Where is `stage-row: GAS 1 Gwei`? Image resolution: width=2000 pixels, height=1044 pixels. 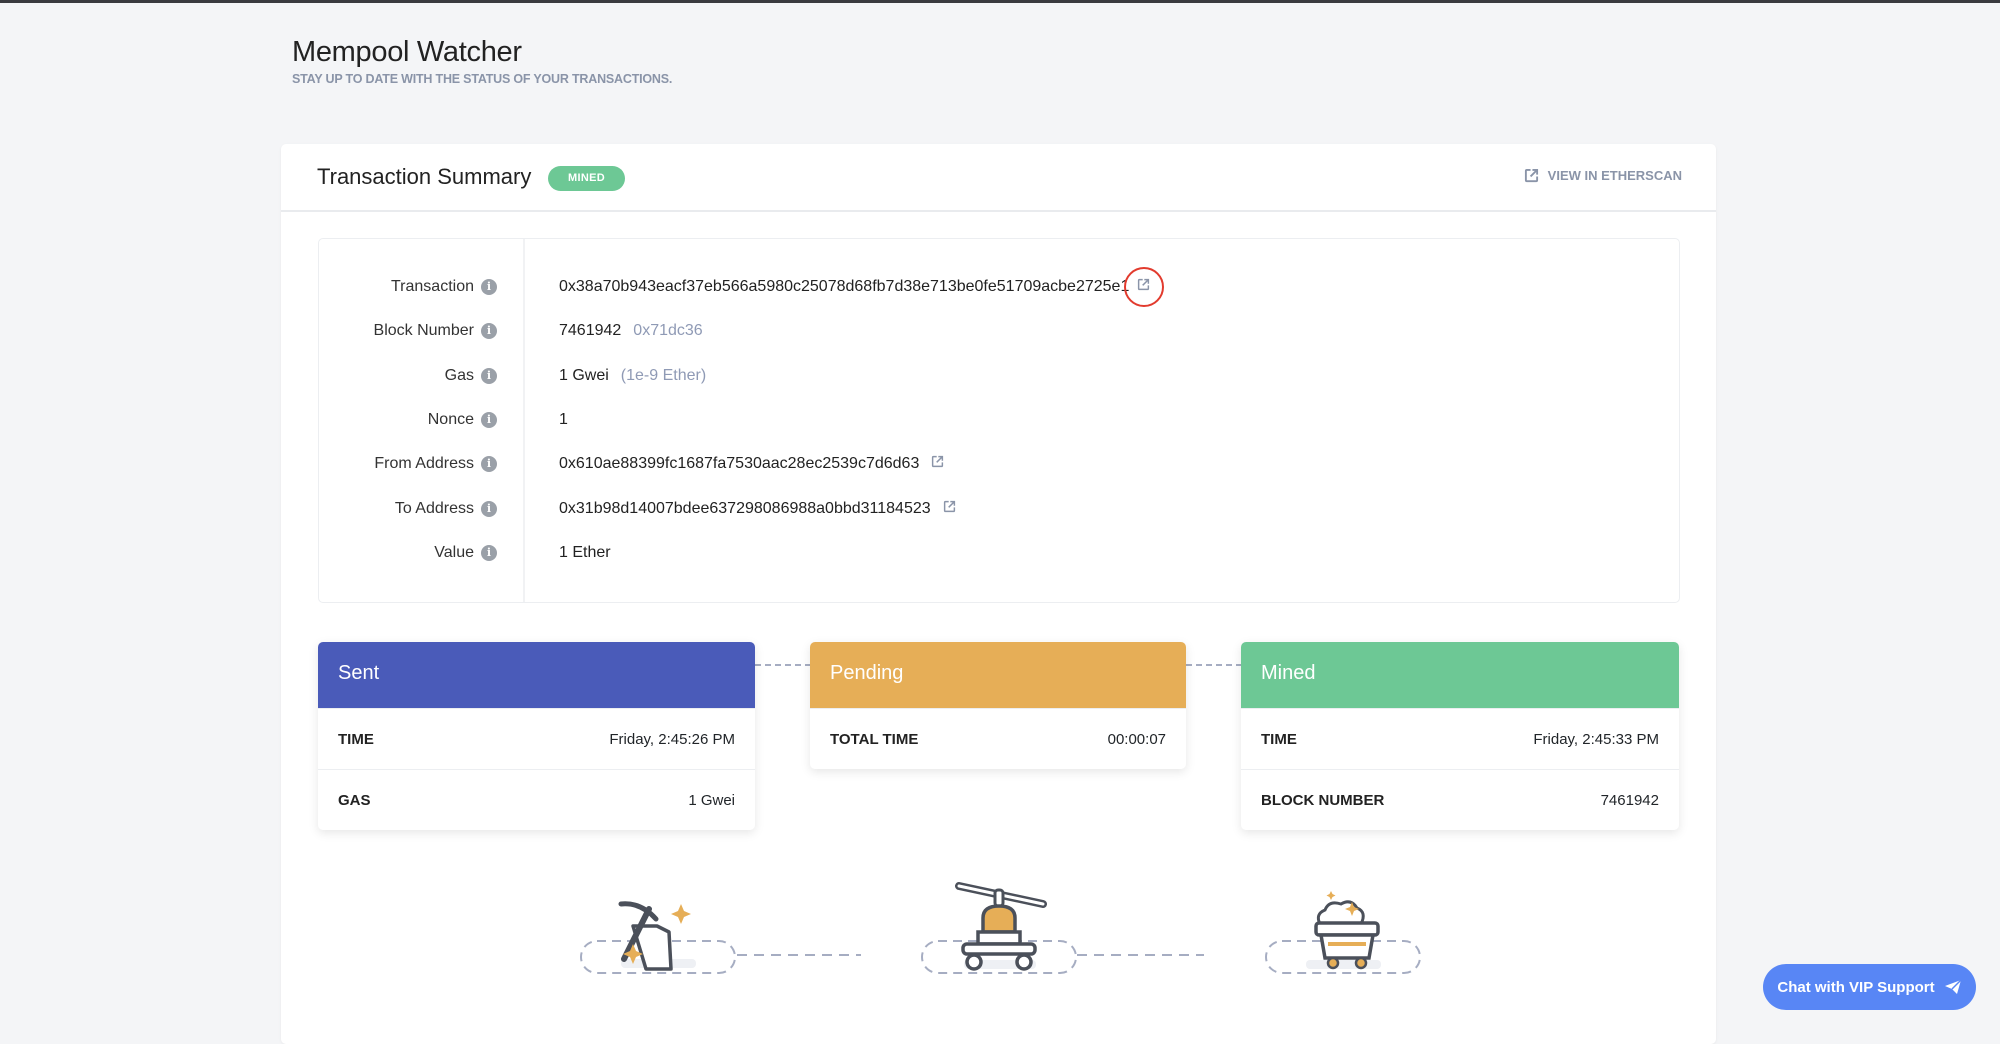 stage-row: GAS 1 Gwei is located at coordinates (536, 799).